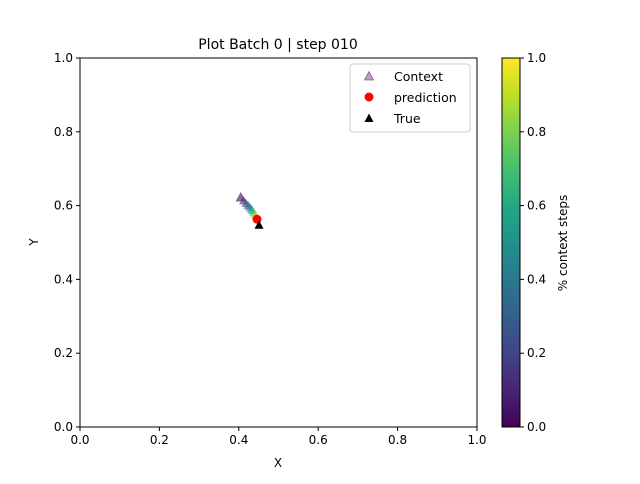 The image size is (640, 484). I want to click on chart-title: Plot Batch 0 | step 010, so click(278, 45).